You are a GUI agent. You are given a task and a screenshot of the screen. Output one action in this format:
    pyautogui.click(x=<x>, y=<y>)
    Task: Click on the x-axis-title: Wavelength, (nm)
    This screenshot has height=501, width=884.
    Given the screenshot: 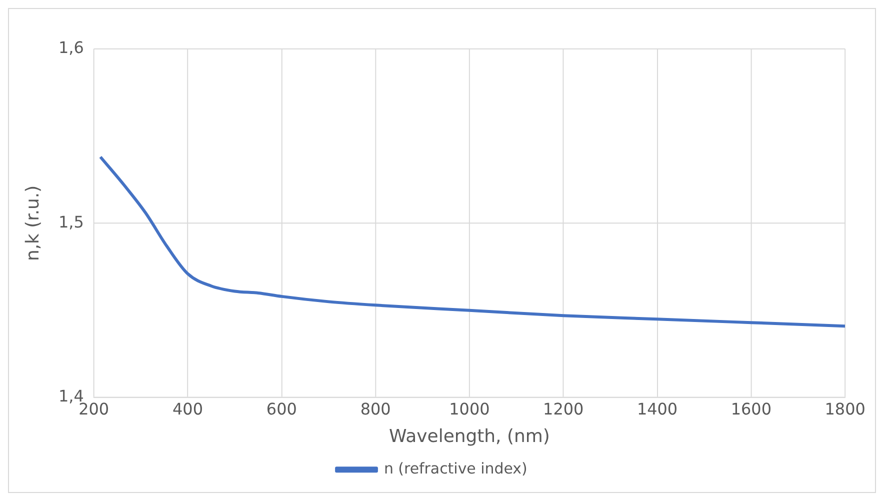 What is the action you would take?
    pyautogui.click(x=469, y=437)
    